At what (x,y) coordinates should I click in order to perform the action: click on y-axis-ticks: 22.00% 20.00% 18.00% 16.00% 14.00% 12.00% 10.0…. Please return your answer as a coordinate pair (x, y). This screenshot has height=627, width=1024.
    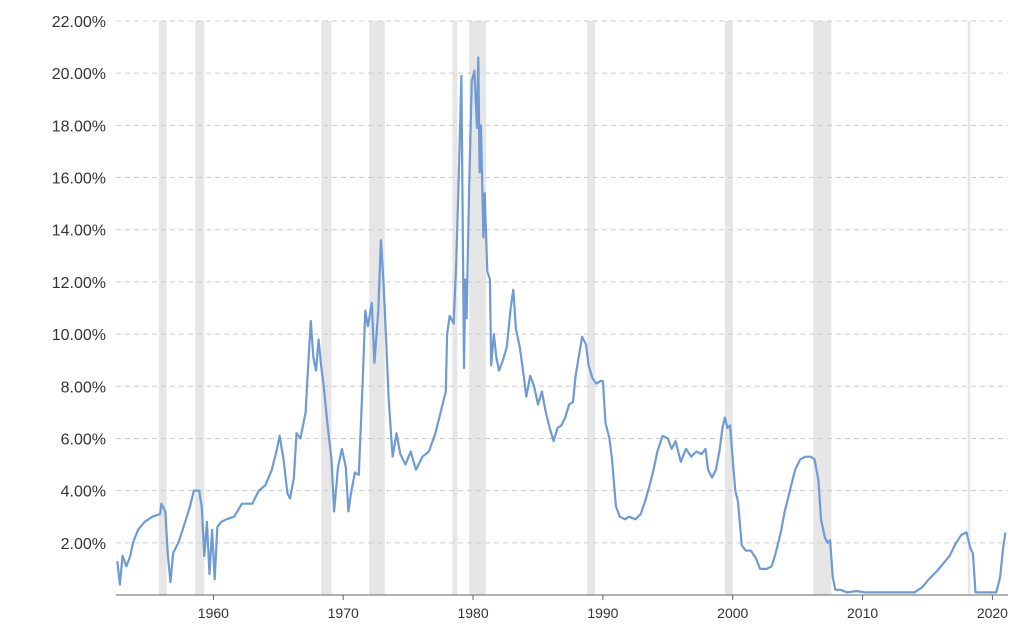
    Looking at the image, I should click on (79, 283).